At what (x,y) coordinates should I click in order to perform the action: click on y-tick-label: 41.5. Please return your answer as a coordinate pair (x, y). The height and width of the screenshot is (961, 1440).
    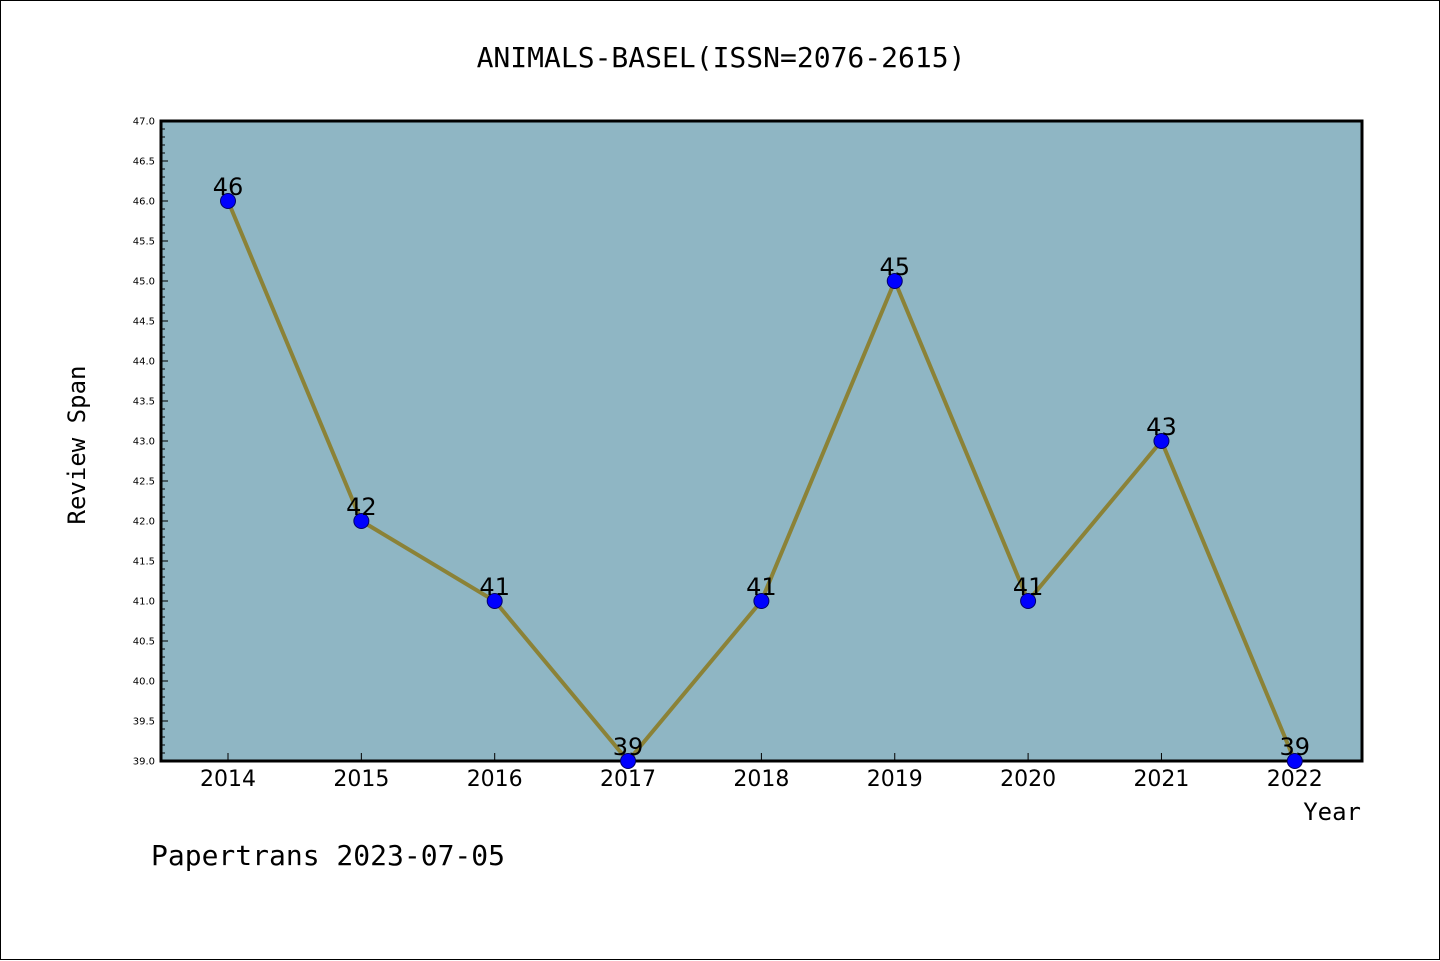
    Looking at the image, I should click on (144, 562).